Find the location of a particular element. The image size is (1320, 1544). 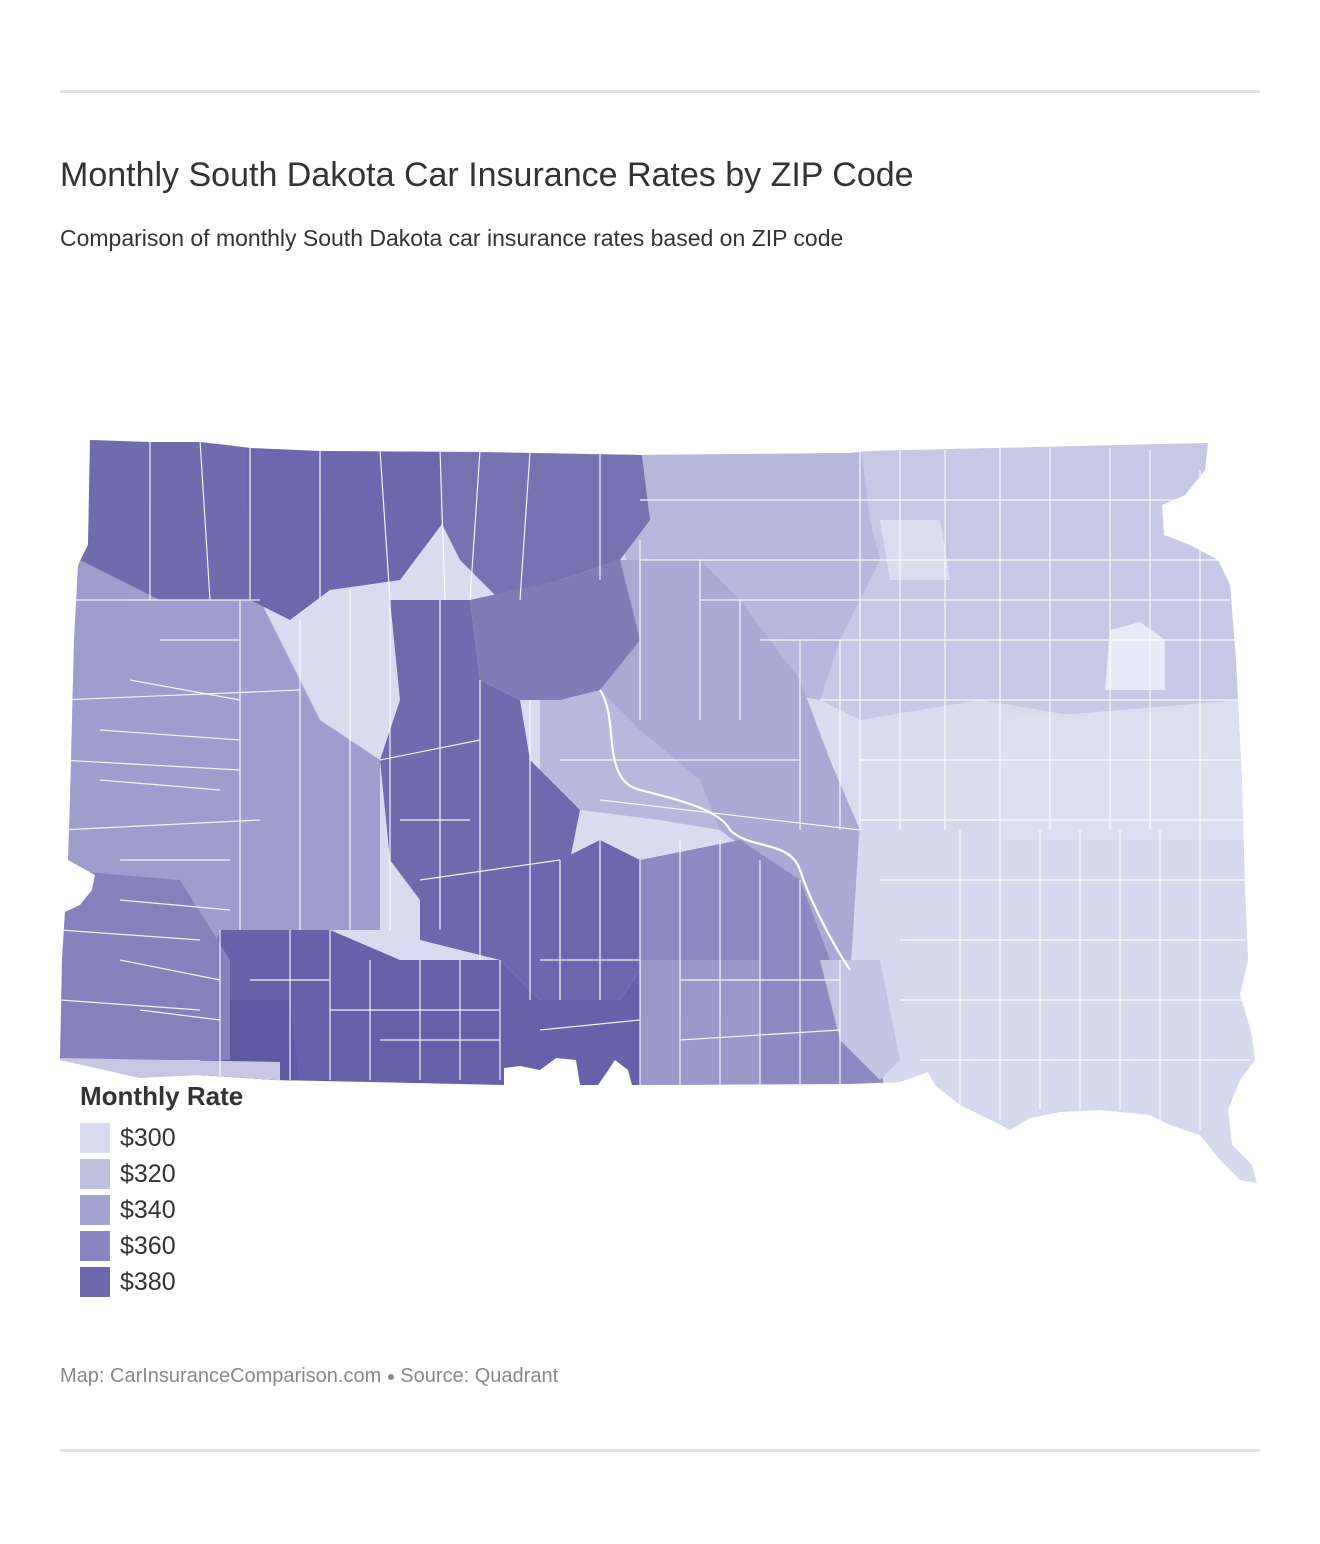

map-credit: Map: CarInsuranceComparison.com is located at coordinates (221, 1376).